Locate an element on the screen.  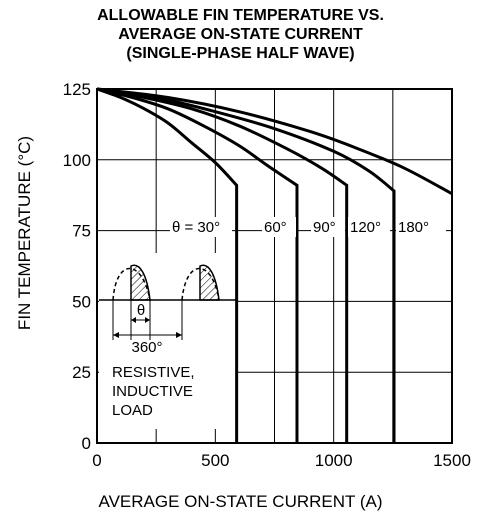
waveform-inset: θ 360° RESISTIVE, INDUCTIVE LOAD is located at coordinates (168, 341).